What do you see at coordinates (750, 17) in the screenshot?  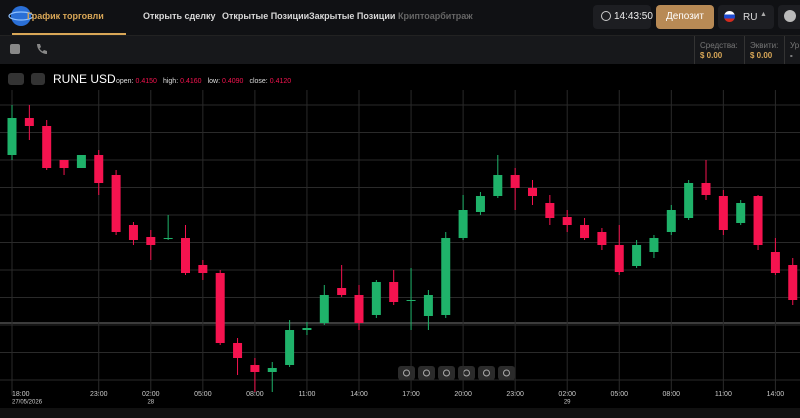 I see `language: RU` at bounding box center [750, 17].